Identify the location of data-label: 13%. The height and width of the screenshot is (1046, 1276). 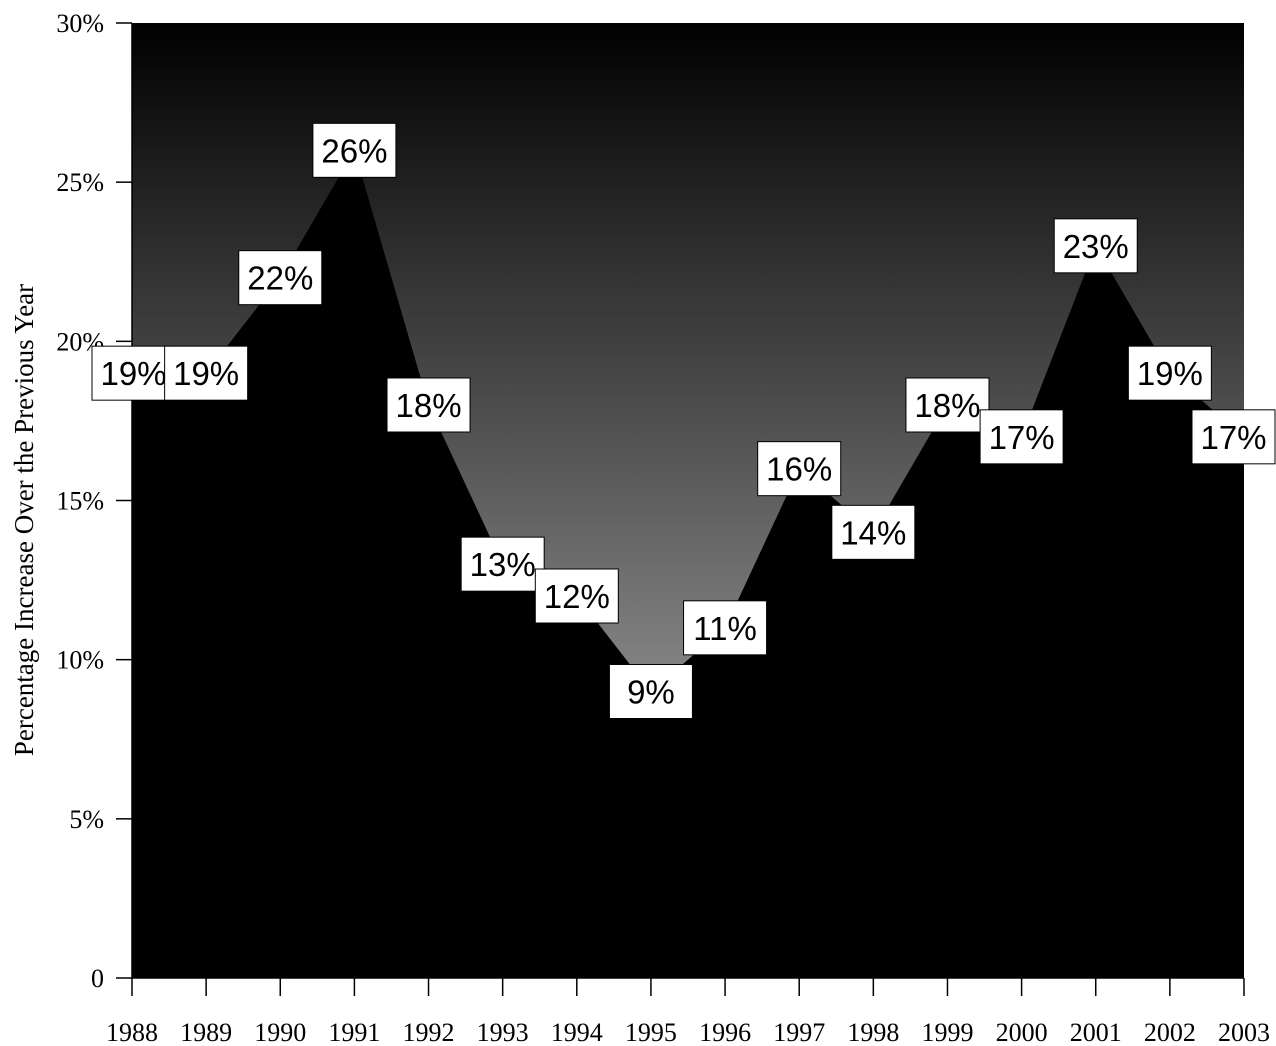
(502, 564).